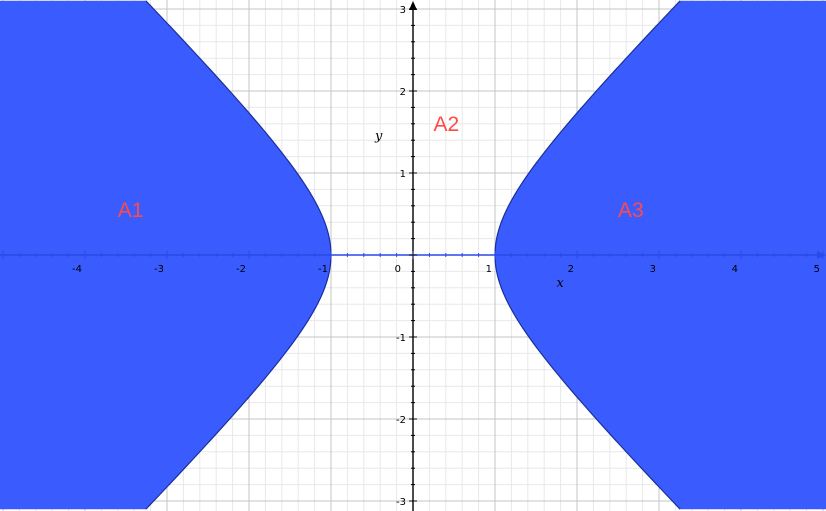 The width and height of the screenshot is (826, 511). What do you see at coordinates (323, 269) in the screenshot?
I see `x-tick-label: -1` at bounding box center [323, 269].